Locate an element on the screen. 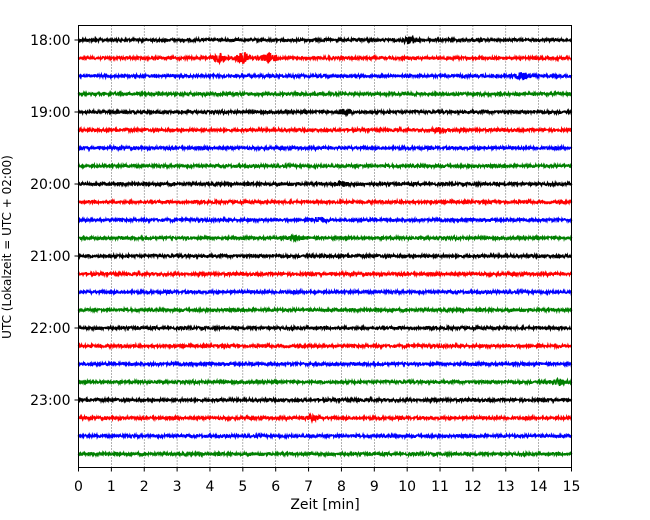  x-tick-label: 1 is located at coordinates (111, 487).